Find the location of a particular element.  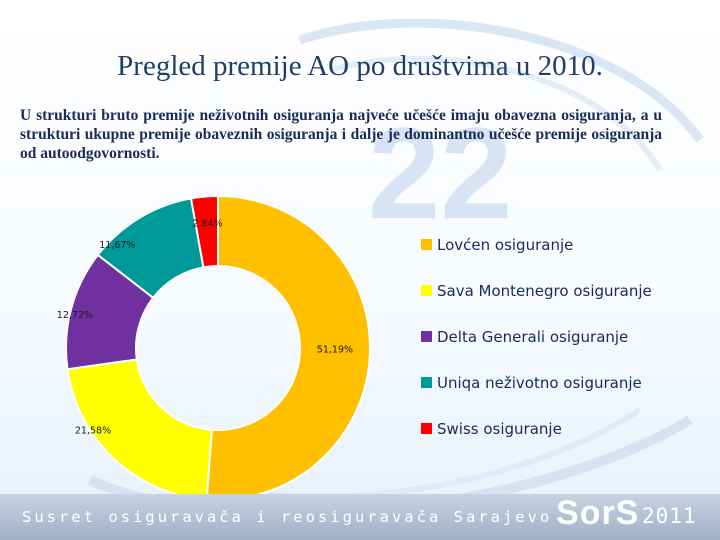

legend-label-3: Uniqa neživotno osiguranje is located at coordinates (539, 383).